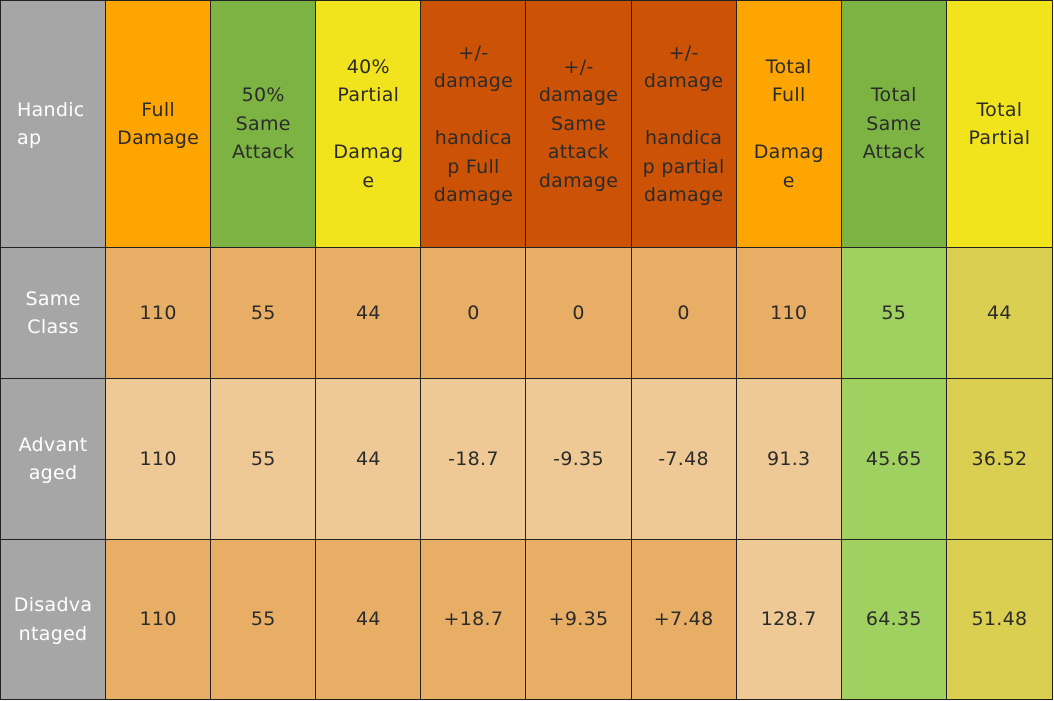 Image resolution: width=1054 pixels, height=701 pixels. I want to click on table-cell: 45.65, so click(893, 459).